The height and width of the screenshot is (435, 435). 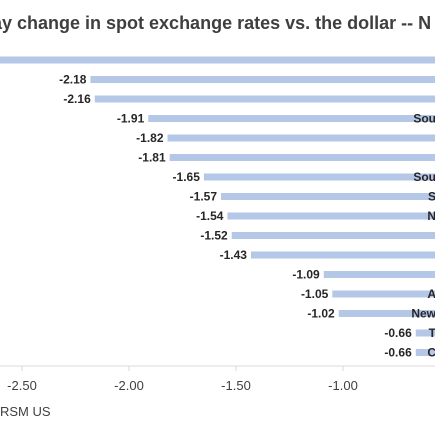 I want to click on data-label: -1.02, so click(x=321, y=314).